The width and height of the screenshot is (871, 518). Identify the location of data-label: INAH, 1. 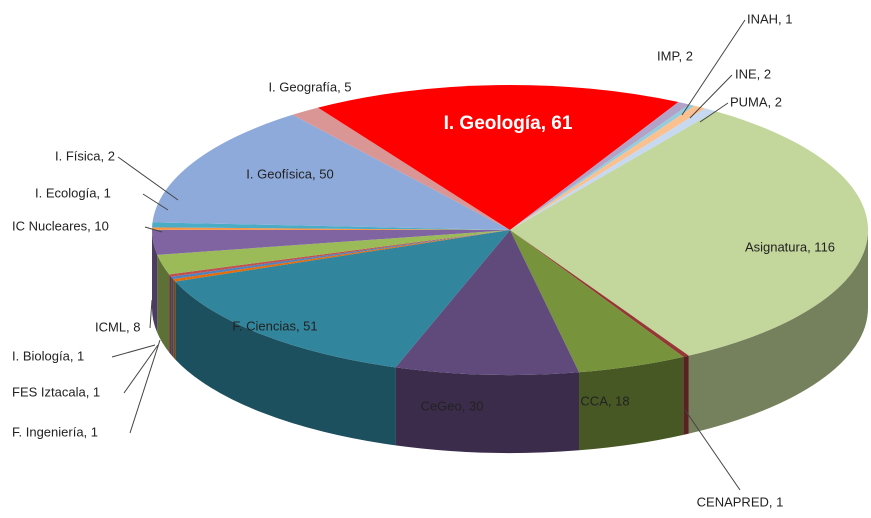
(770, 18).